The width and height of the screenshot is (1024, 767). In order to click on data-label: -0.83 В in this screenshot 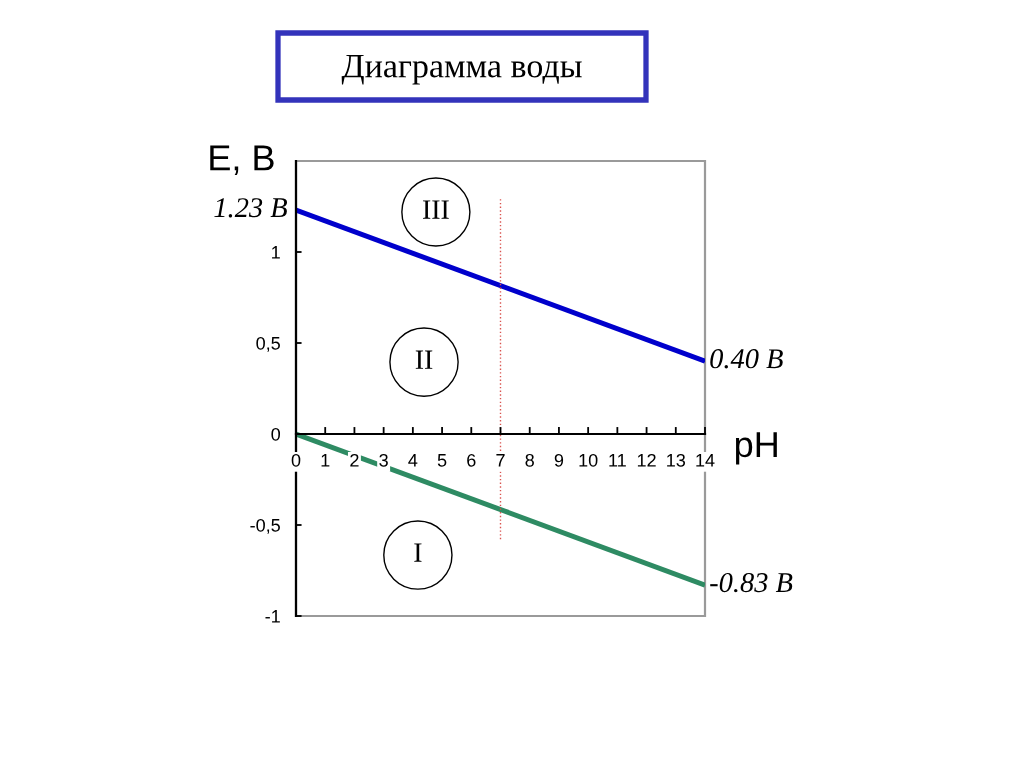, I will do `click(751, 582)`.